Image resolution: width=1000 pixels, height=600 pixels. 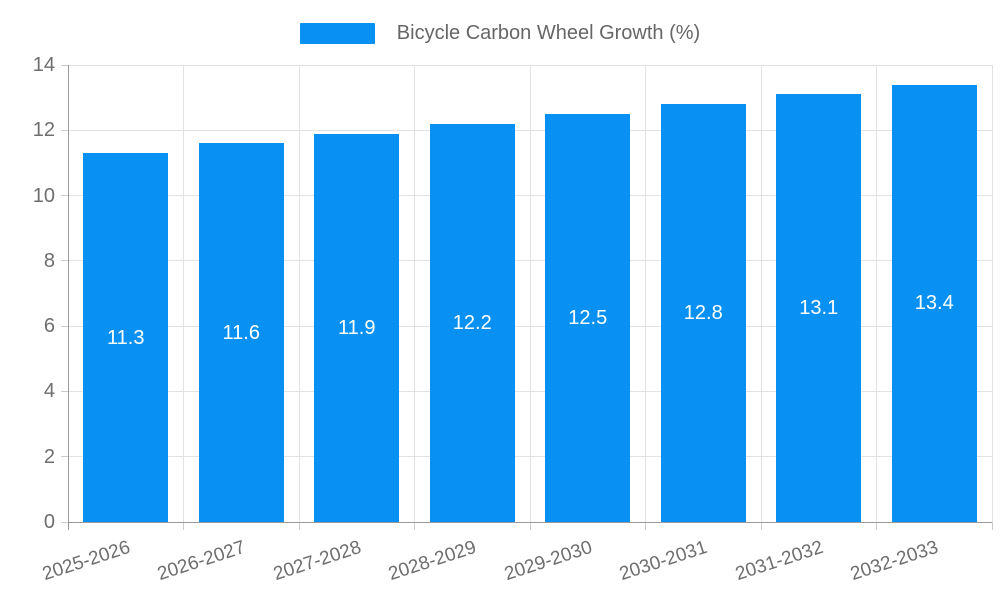 I want to click on y-tick-label: 8, so click(x=49, y=260).